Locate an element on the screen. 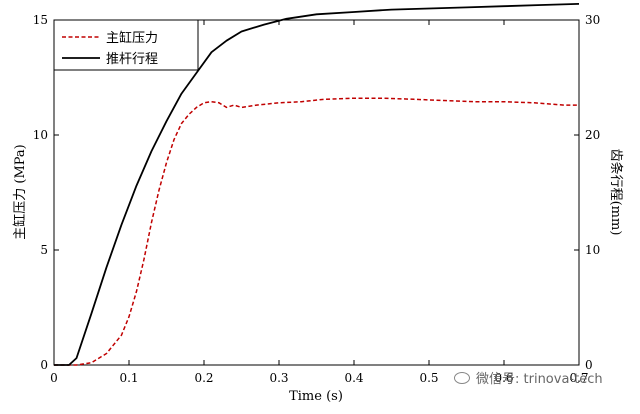  x-axis-title: Time (s) is located at coordinates (316, 396).